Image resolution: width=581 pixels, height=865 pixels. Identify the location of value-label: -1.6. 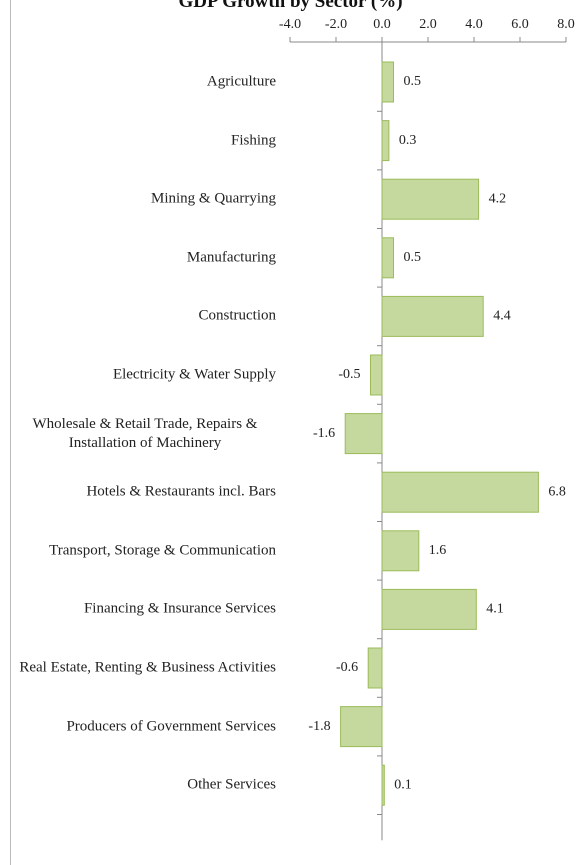
(324, 433).